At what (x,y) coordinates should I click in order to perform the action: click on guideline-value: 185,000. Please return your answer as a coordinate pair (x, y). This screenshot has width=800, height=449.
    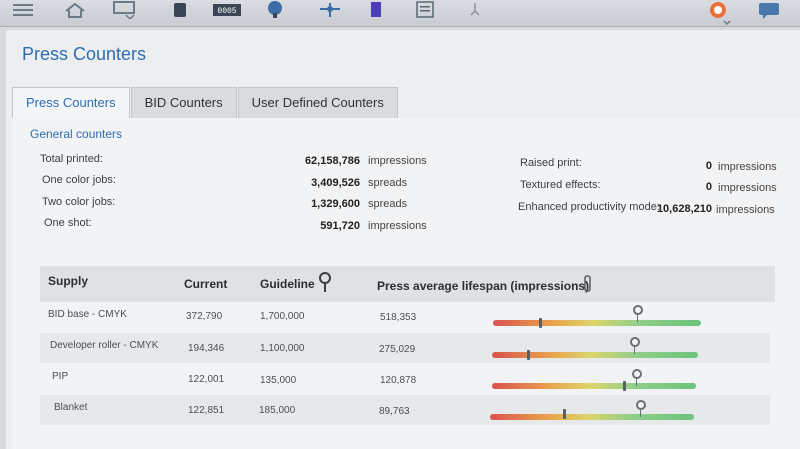
    Looking at the image, I should click on (277, 410).